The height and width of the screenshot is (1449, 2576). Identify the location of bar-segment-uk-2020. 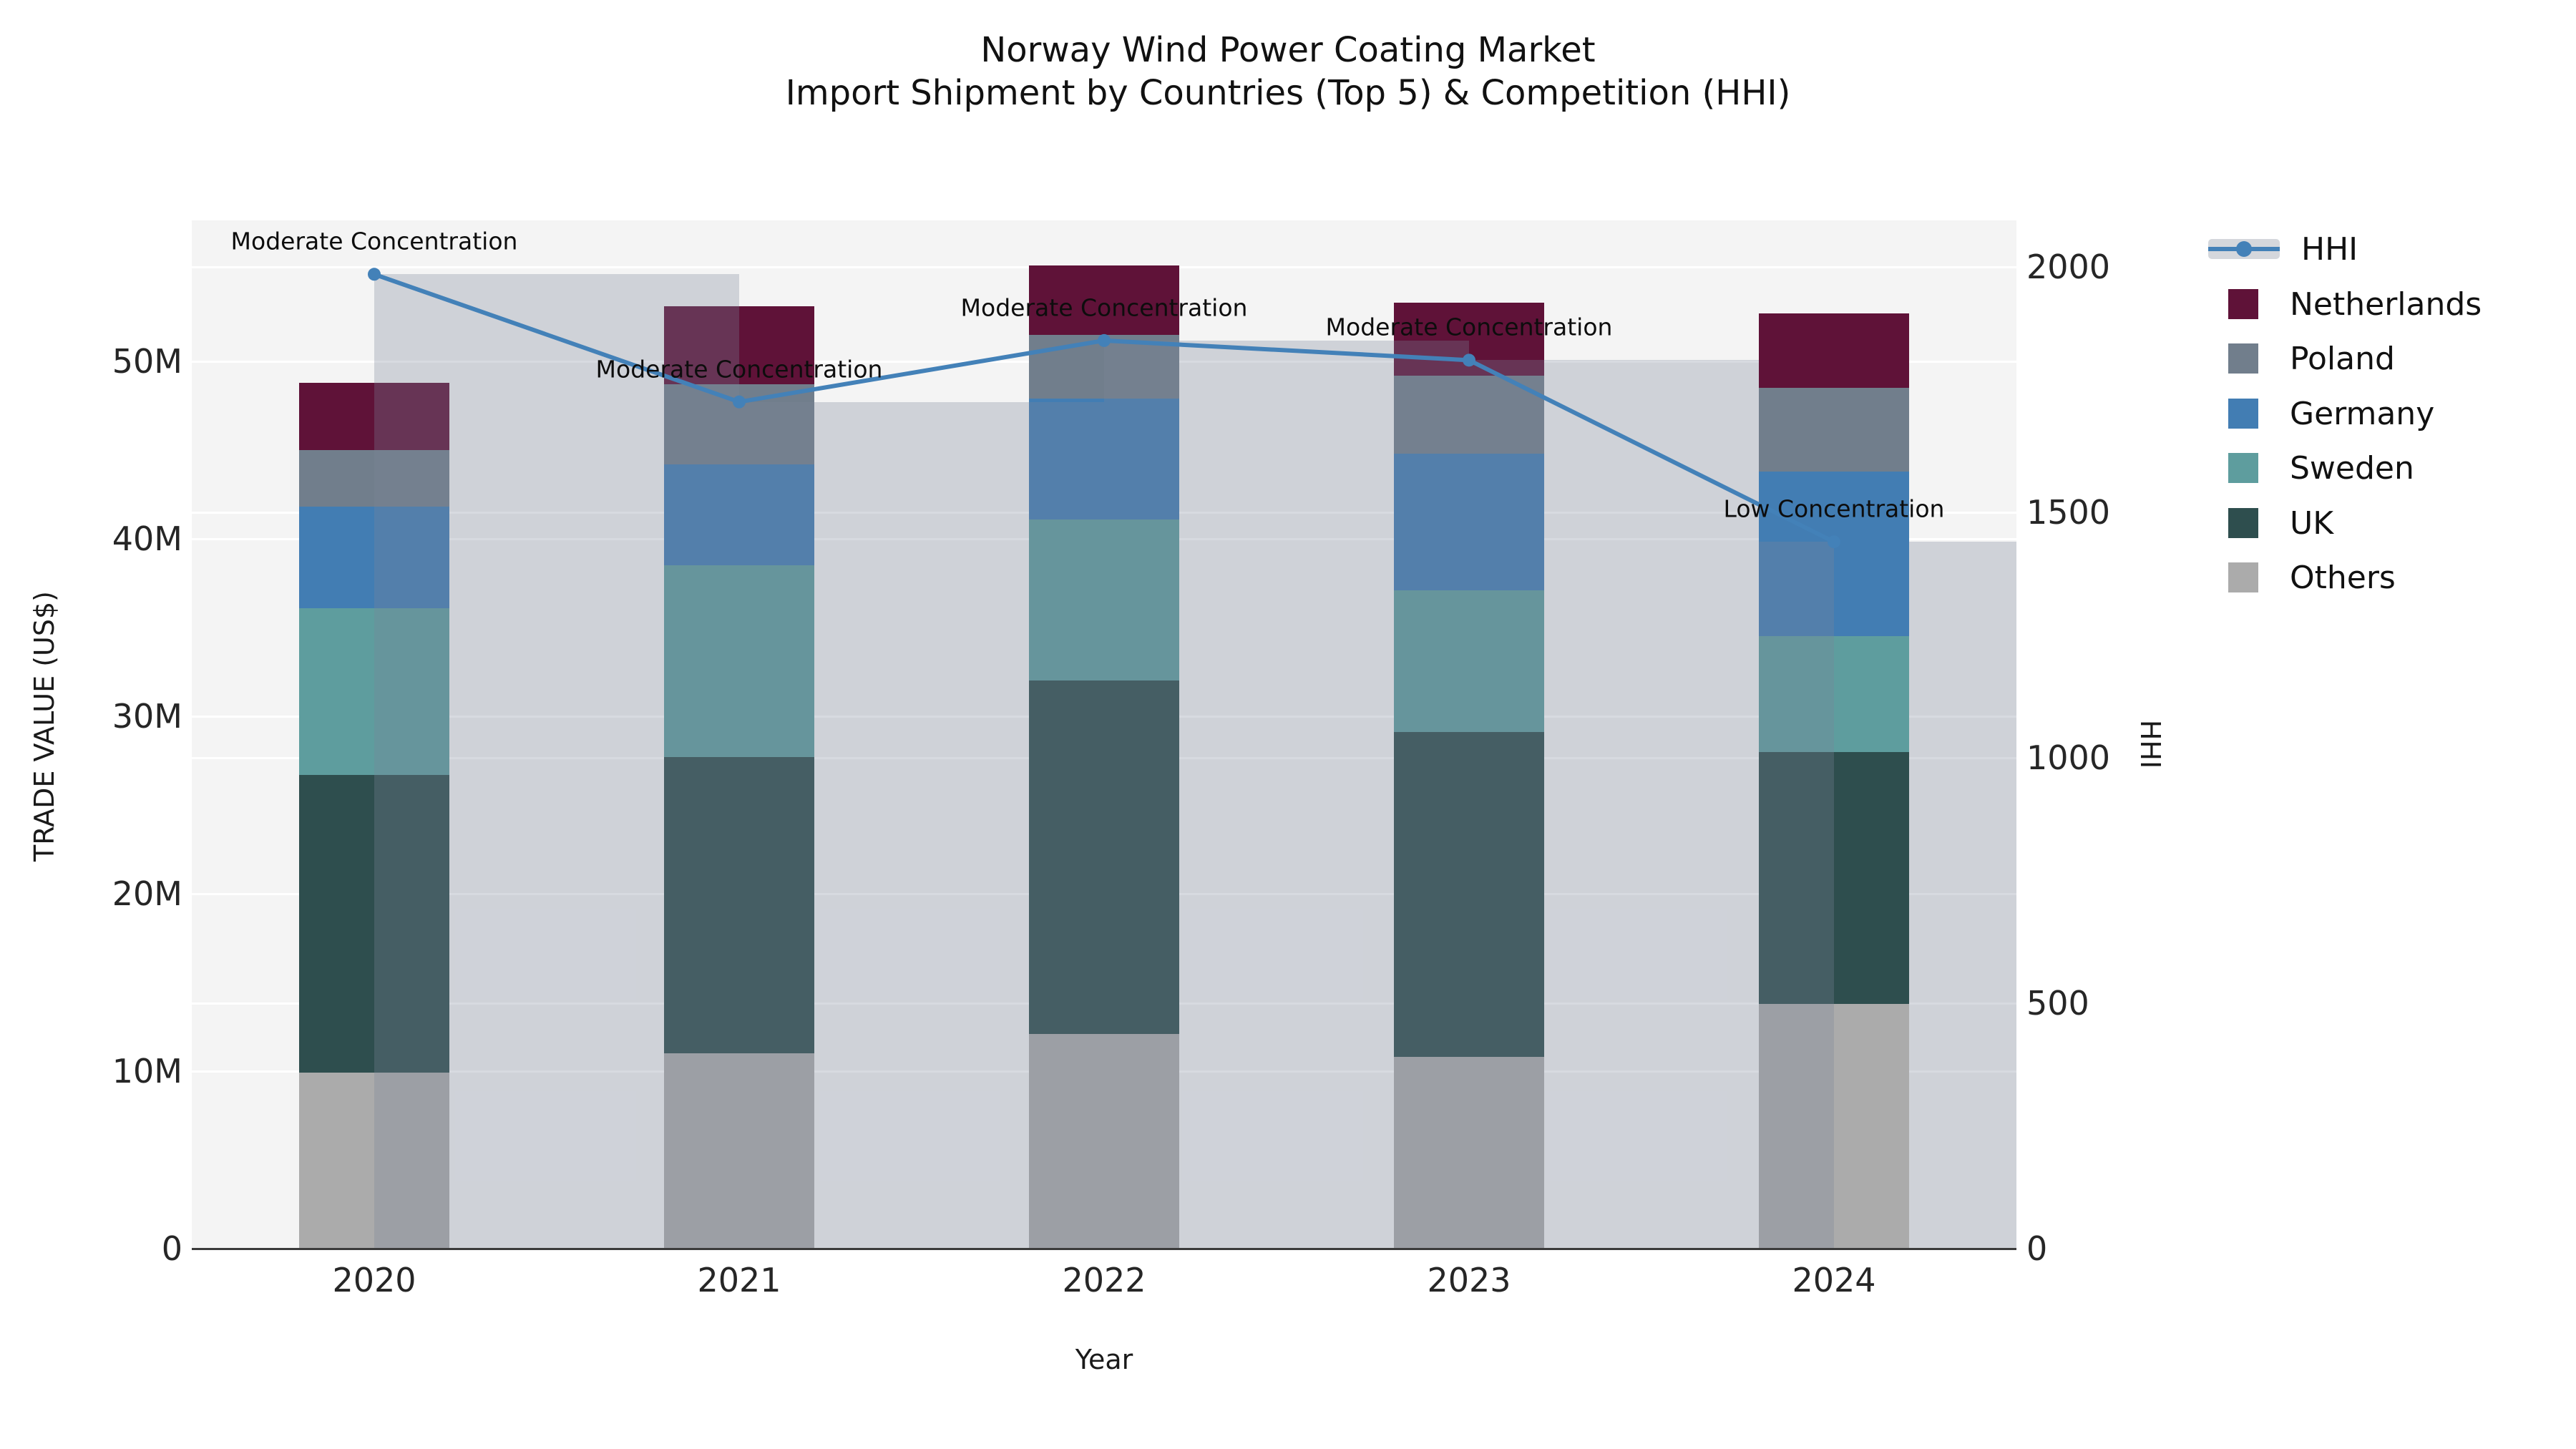
(374, 923).